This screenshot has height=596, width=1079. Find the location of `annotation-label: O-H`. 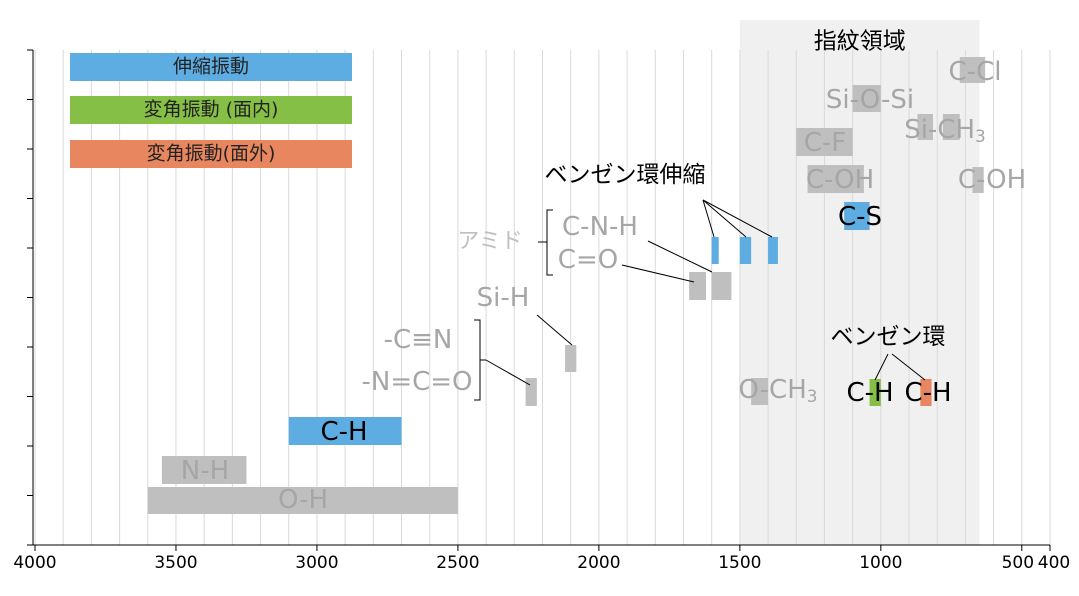

annotation-label: O-H is located at coordinates (303, 500).